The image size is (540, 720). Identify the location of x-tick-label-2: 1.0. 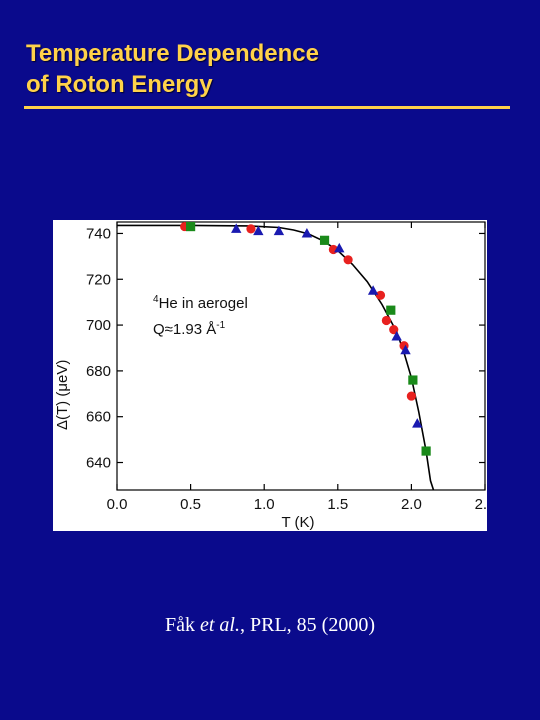
(264, 504).